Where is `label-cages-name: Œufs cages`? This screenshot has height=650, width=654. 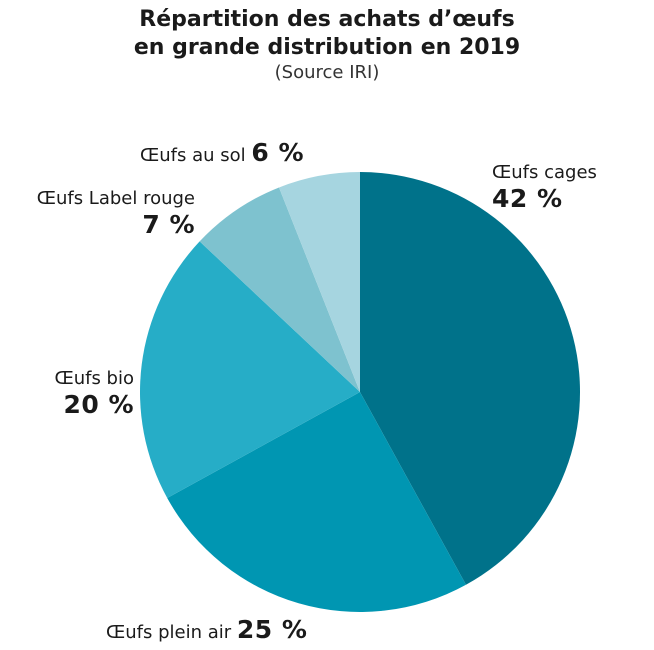 label-cages-name: Œufs cages is located at coordinates (544, 172).